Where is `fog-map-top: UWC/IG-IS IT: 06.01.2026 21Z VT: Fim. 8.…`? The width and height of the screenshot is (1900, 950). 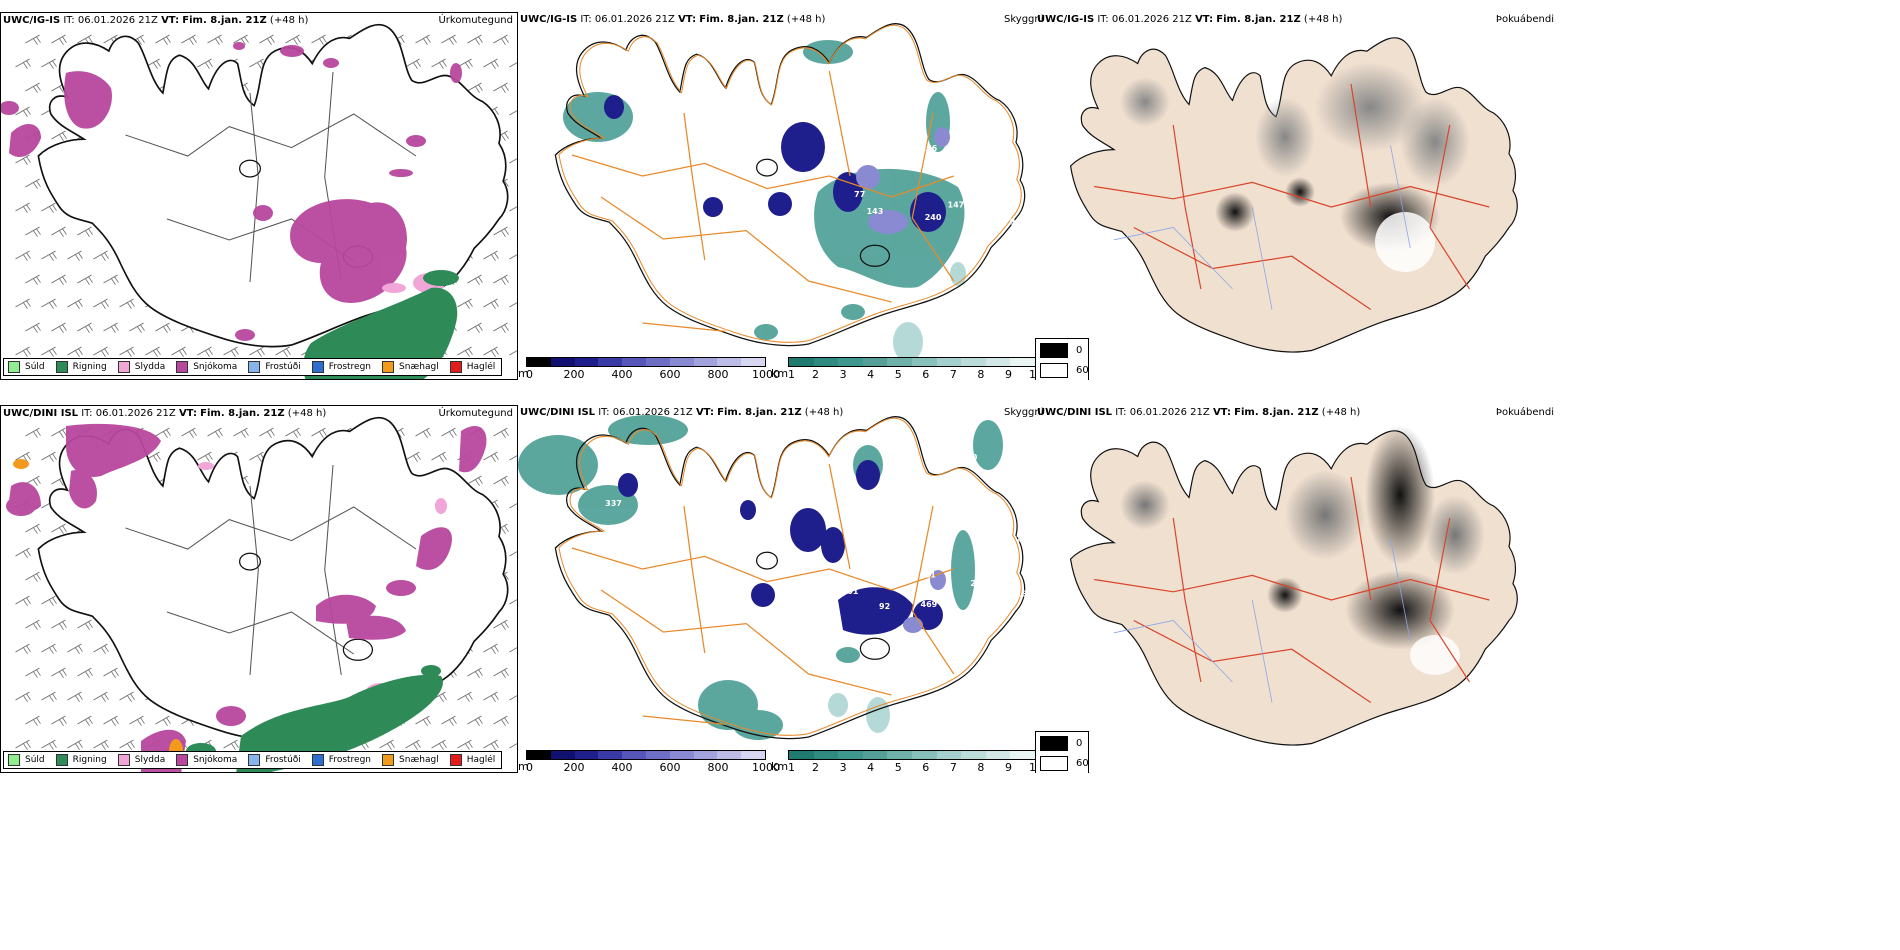
fog-map-top: UWC/IG-IS IT: 06.01.2026 21Z VT: Fim. 8.… is located at coordinates (1296, 196).